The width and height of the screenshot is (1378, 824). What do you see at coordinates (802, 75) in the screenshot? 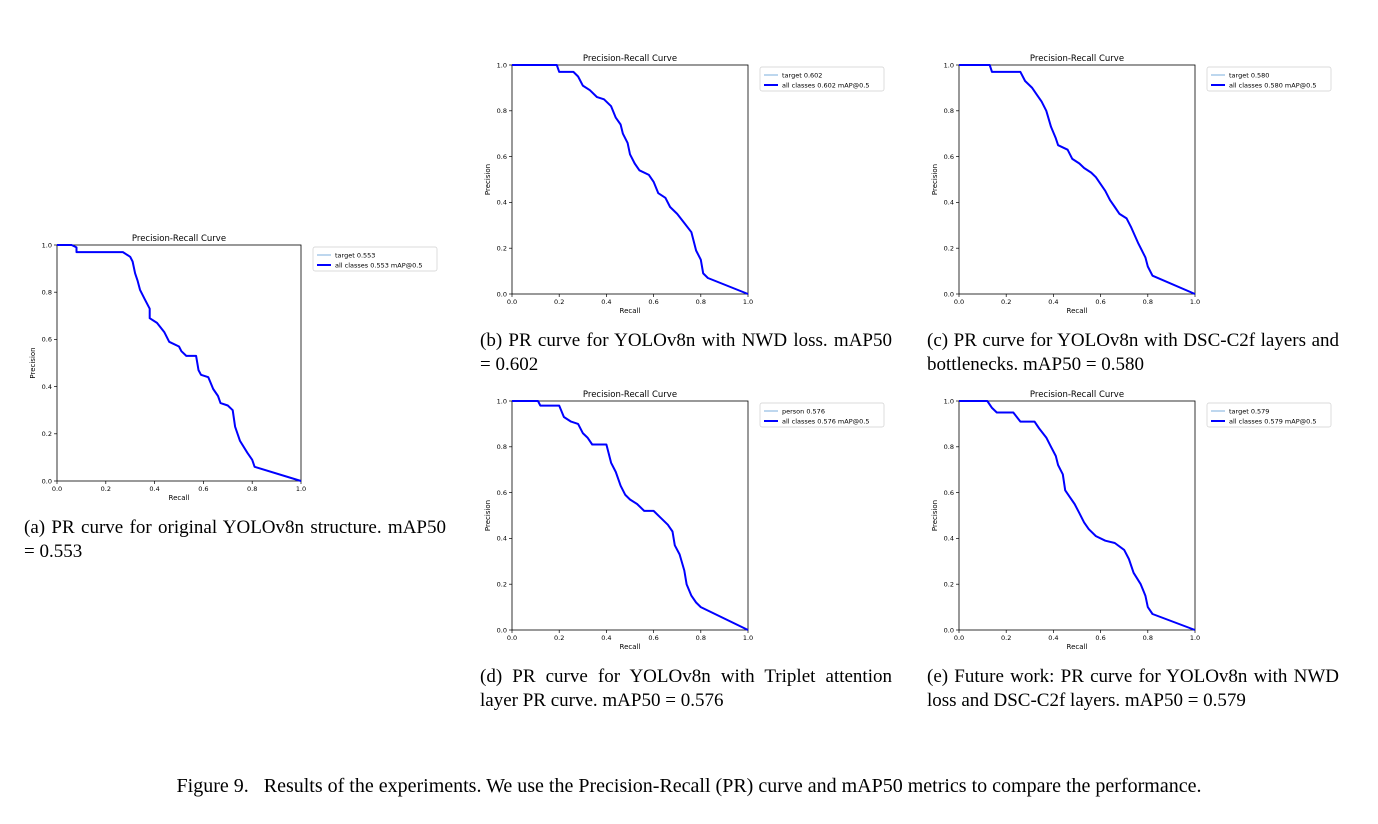
I see `legend-entry: target 0.602` at bounding box center [802, 75].